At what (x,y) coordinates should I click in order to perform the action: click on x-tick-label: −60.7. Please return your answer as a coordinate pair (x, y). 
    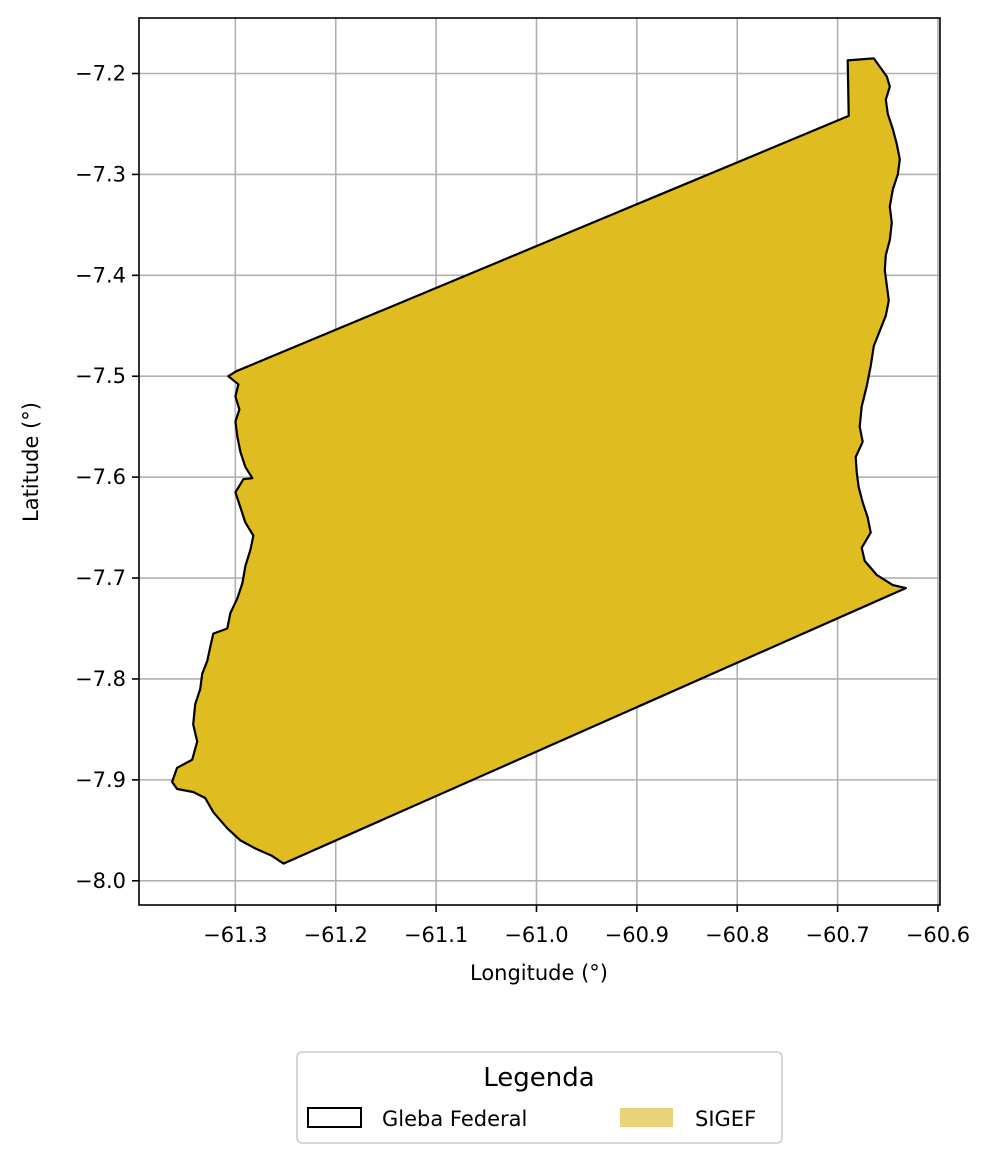
    Looking at the image, I should click on (837, 935).